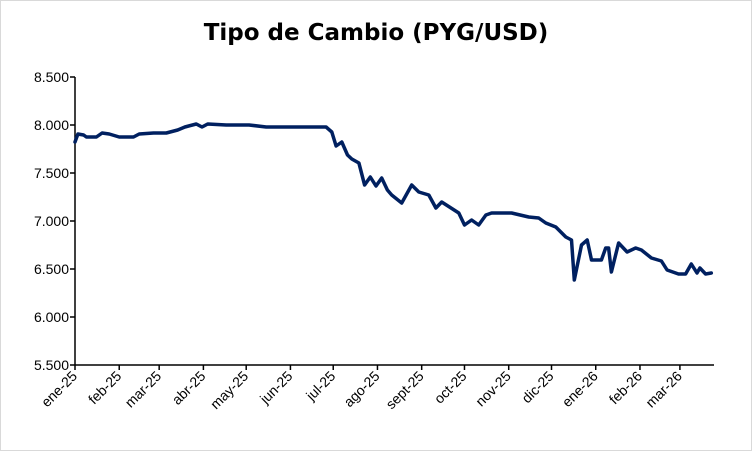  What do you see at coordinates (320, 386) in the screenshot?
I see `x-tick-label: jul-25` at bounding box center [320, 386].